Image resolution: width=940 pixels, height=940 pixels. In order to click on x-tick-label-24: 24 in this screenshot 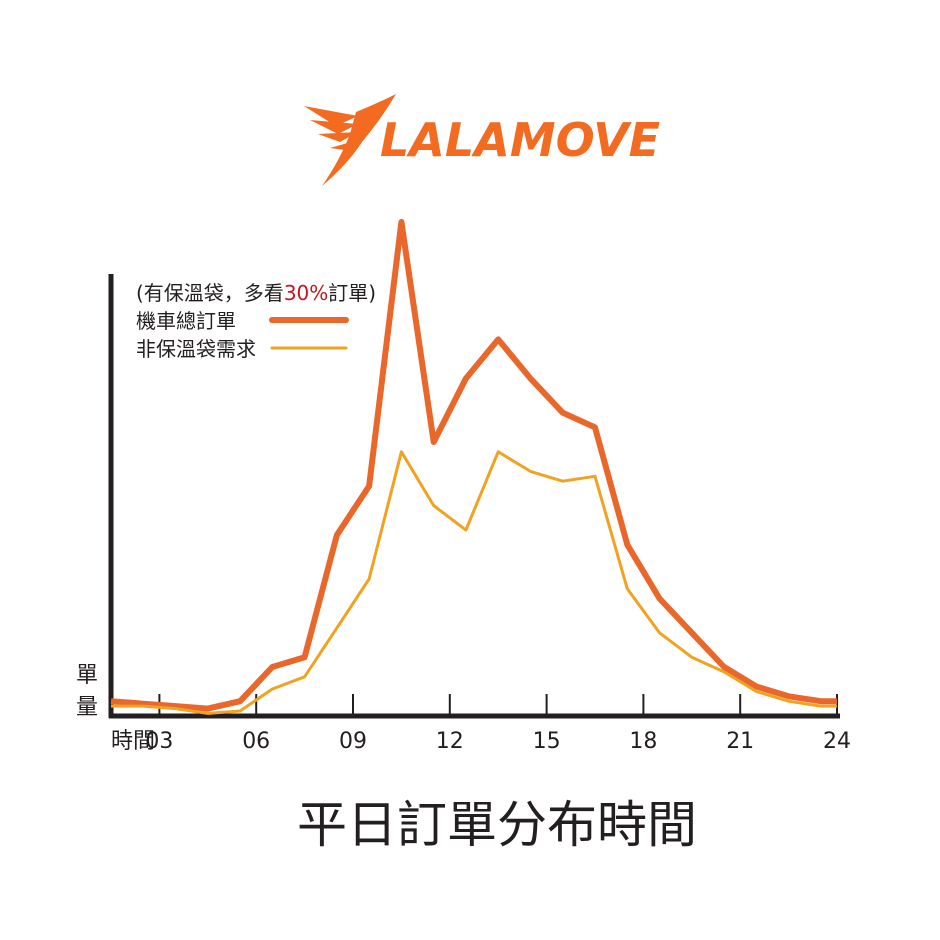, I will do `click(837, 741)`.